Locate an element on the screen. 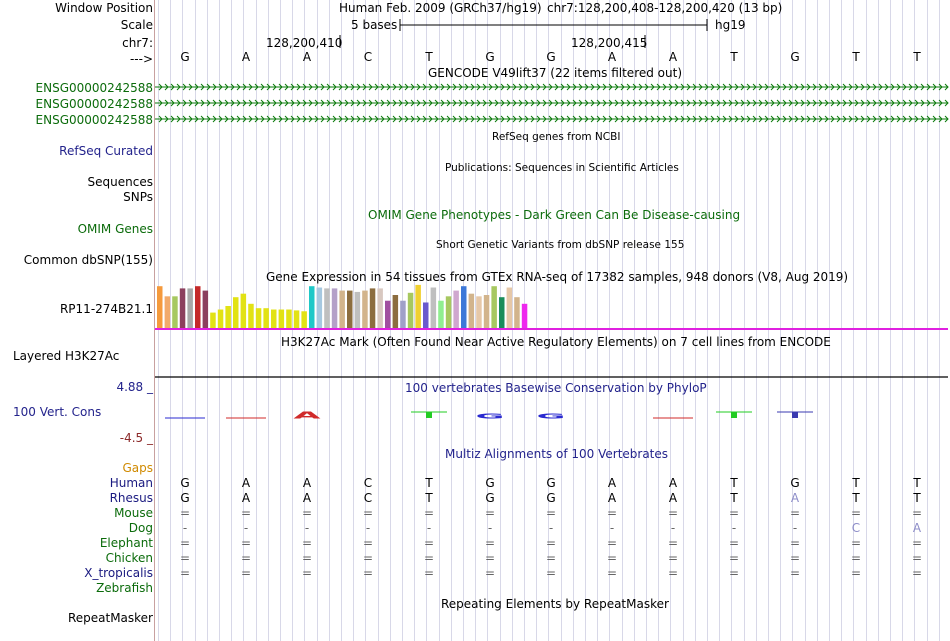 The image size is (950, 641). species-label: Rhesus is located at coordinates (131, 498).